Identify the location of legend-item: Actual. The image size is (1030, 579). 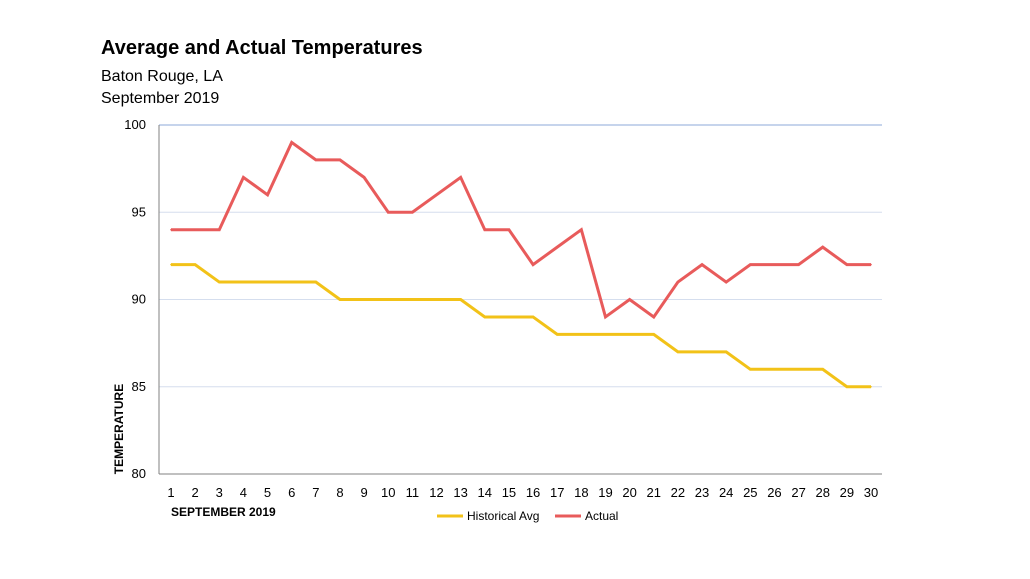
(586, 516).